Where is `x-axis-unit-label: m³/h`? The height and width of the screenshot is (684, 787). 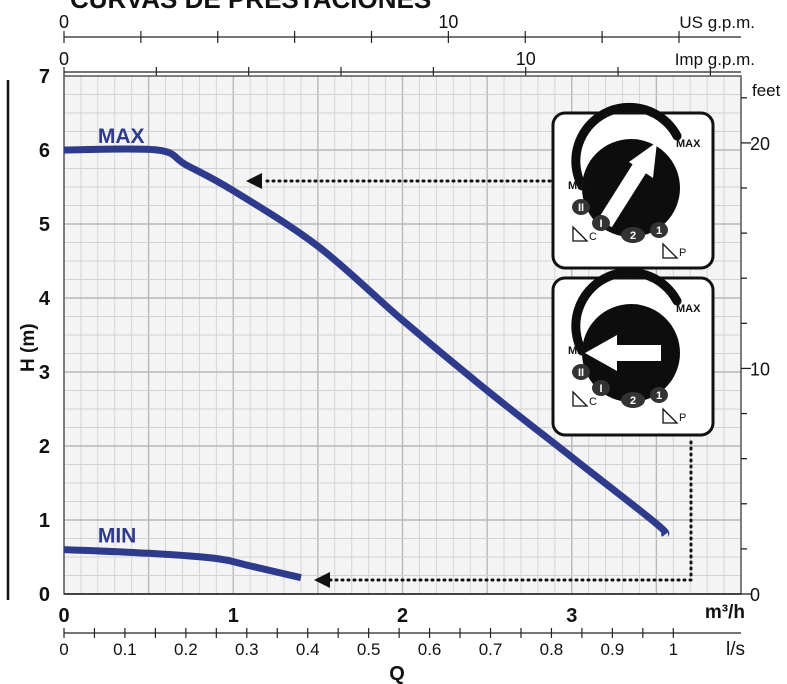 x-axis-unit-label: m³/h is located at coordinates (725, 612).